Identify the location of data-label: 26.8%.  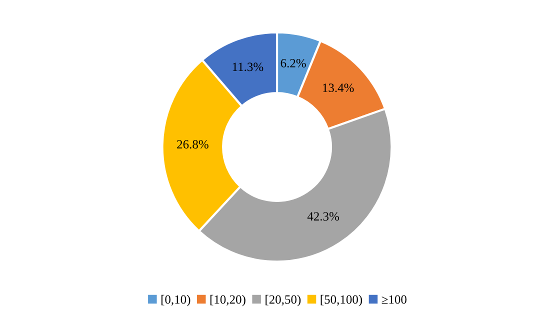
(192, 144).